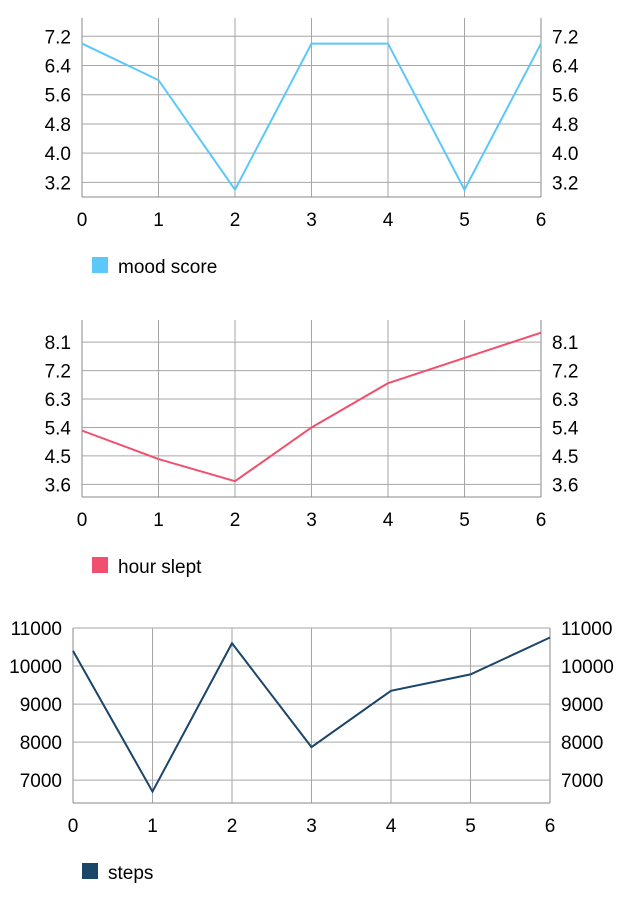  Describe the element at coordinates (565, 400) in the screenshot. I see `y-tick-label-right: 6.3` at that location.